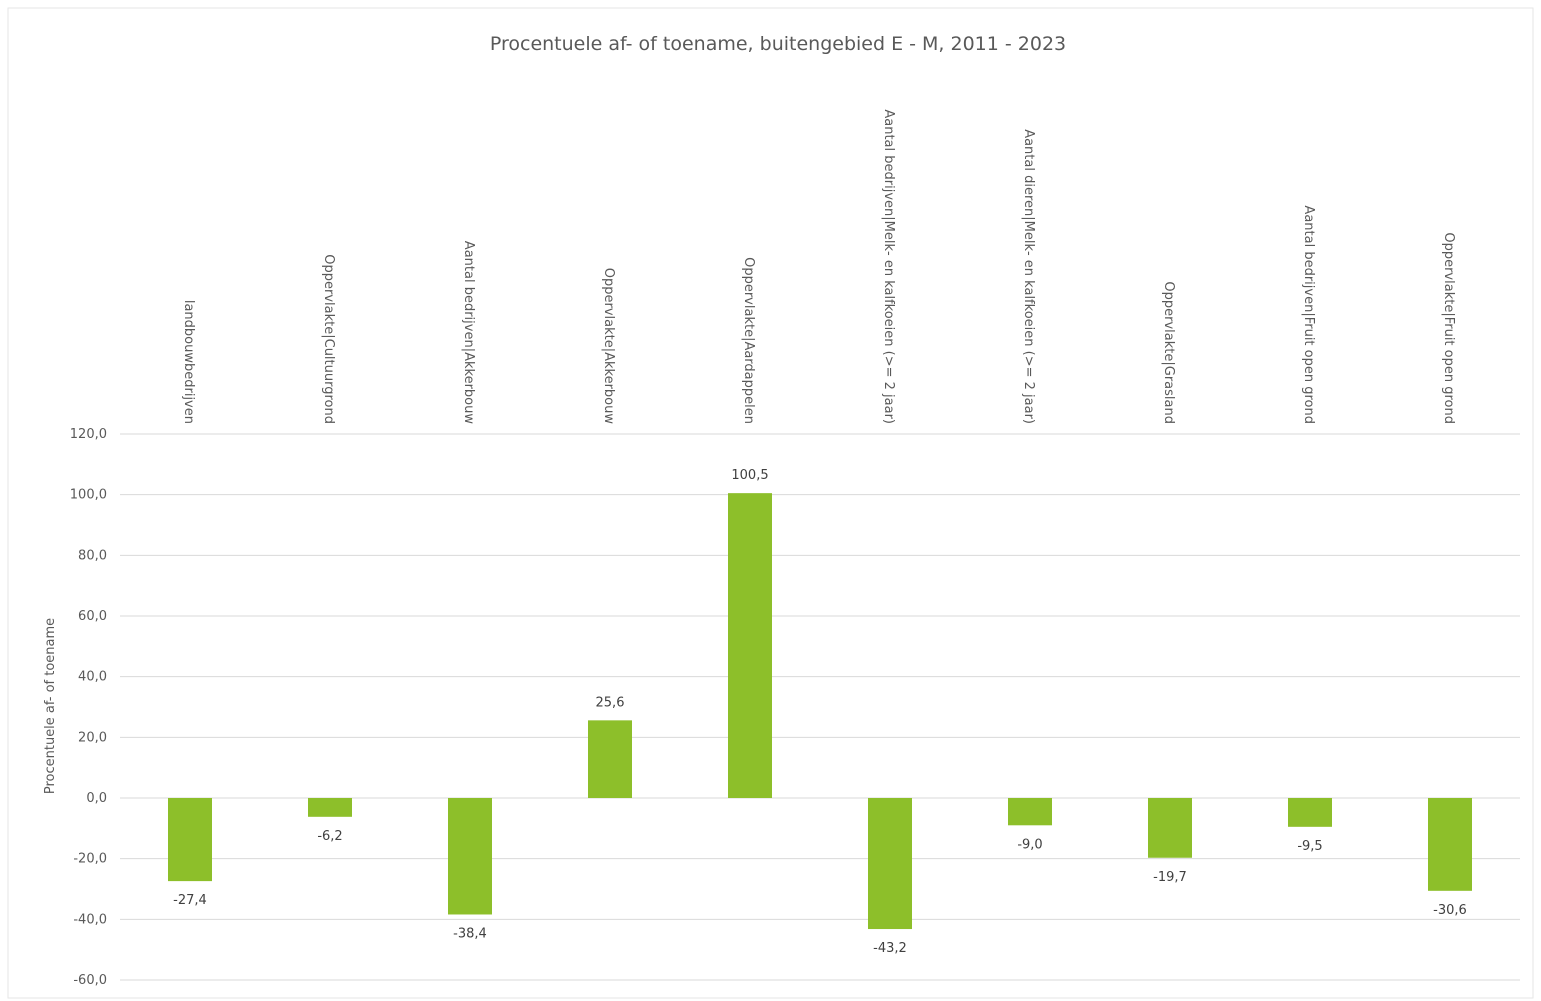 This screenshot has height=1001, width=1541. What do you see at coordinates (1308, 314) in the screenshot?
I see `category-label: Aantal bedrijven|Fruit open grond` at bounding box center [1308, 314].